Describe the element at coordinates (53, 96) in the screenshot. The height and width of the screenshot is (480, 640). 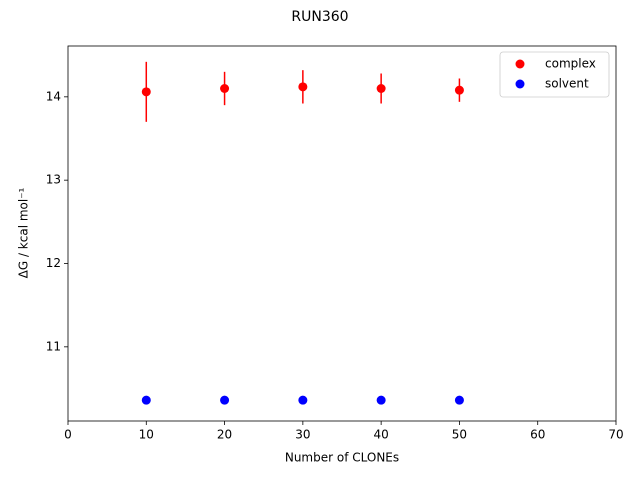
I see `y-tick-label: 14` at that location.